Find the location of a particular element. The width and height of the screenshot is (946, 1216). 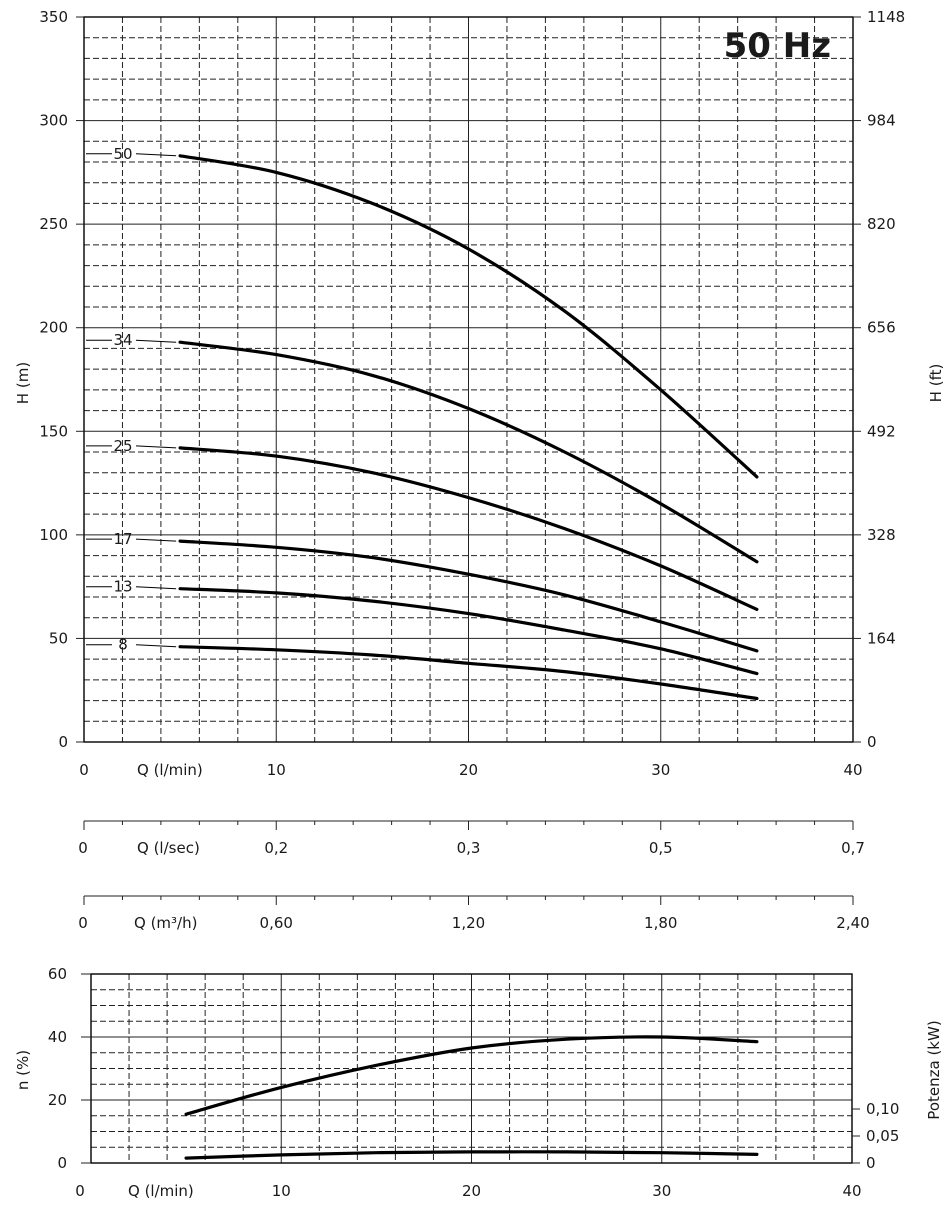

lsec-tick-label: 0,5 is located at coordinates (661, 848).